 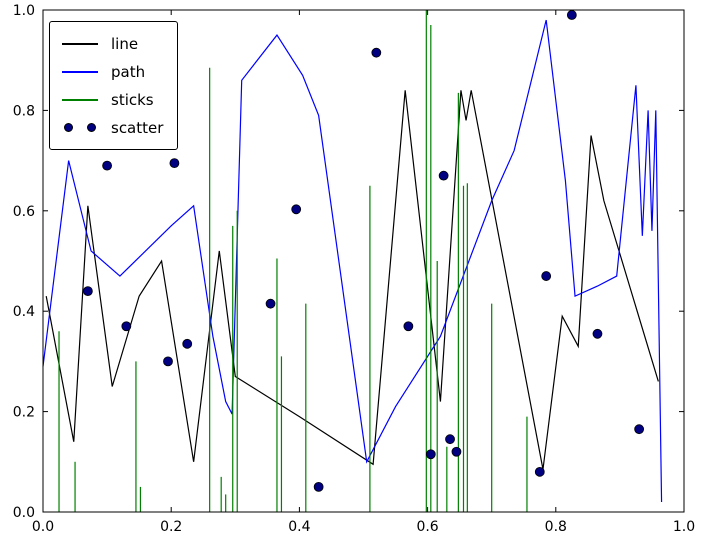 I want to click on legend-label-sticks: sticks, so click(x=132, y=99).